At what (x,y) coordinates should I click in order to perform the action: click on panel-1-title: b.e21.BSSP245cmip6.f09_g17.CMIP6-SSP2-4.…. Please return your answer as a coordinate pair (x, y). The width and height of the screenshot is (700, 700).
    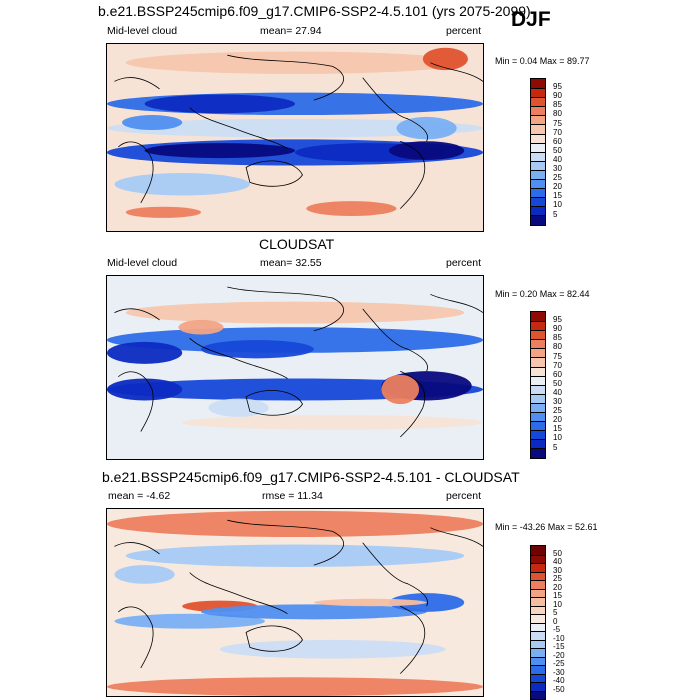
    Looking at the image, I should click on (314, 11).